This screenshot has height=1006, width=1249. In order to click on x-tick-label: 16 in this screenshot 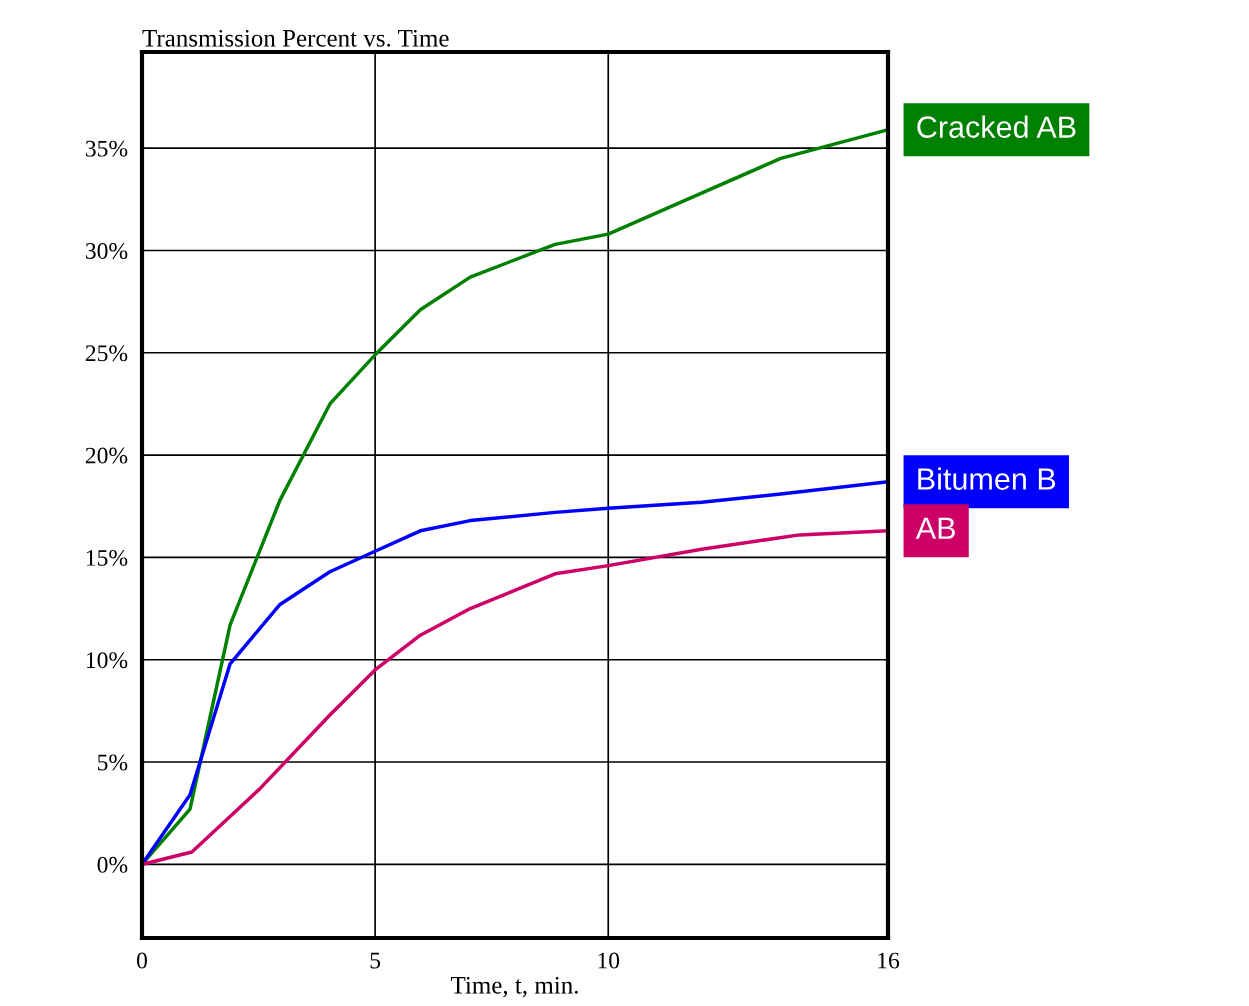, I will do `click(889, 960)`.